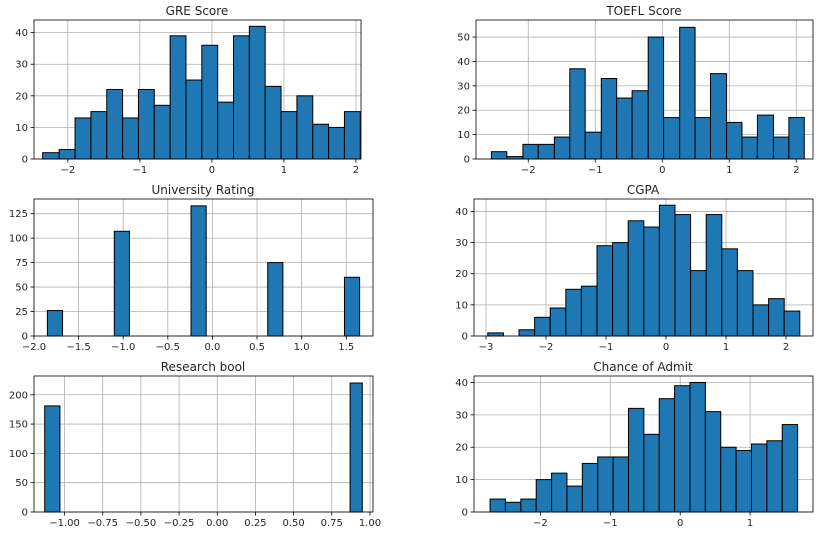 The image size is (821, 536). Describe the element at coordinates (21, 96) in the screenshot. I see `y-tick-label: 20` at that location.